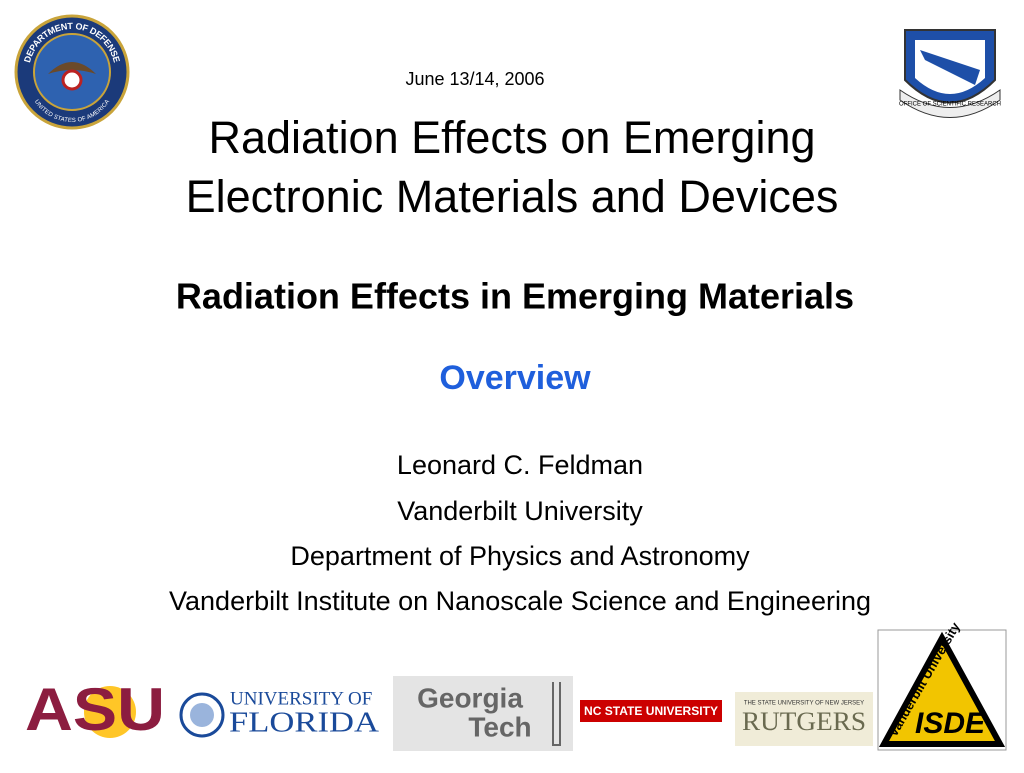 This screenshot has height=773, width=1024. Describe the element at coordinates (950, 73) in the screenshot. I see `afosr-seal: OFFICE OF SCIENTIFIC RESEARCH` at that location.